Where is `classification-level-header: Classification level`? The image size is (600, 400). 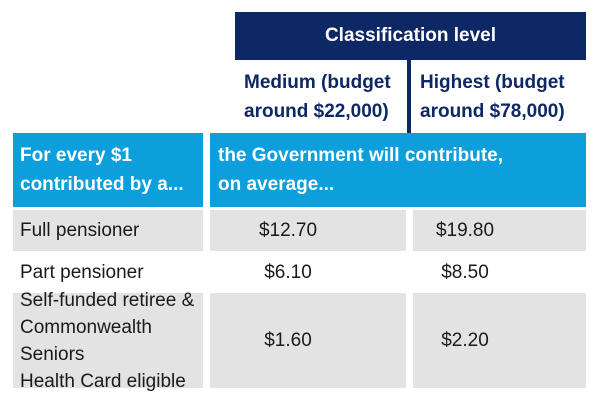
classification-level-header: Classification level is located at coordinates (410, 36).